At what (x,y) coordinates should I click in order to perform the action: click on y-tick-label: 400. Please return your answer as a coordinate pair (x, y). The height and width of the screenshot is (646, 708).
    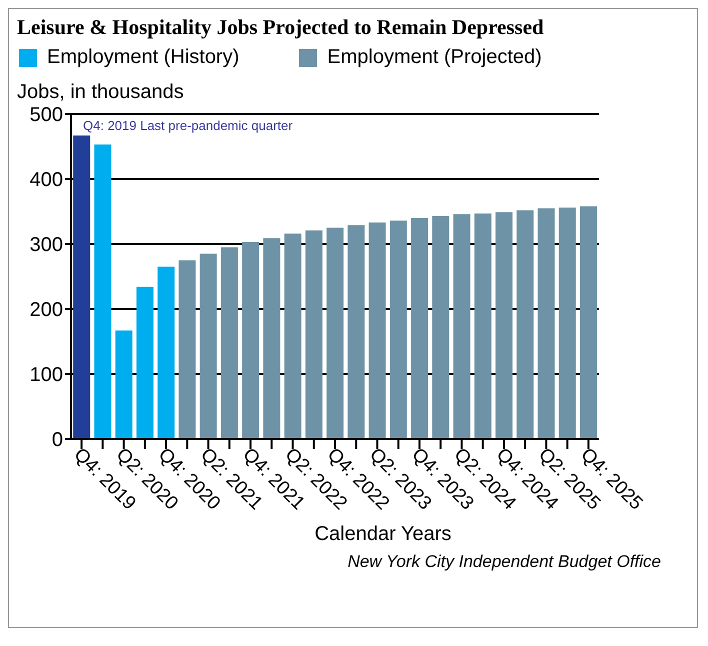
    Looking at the image, I should click on (46, 180).